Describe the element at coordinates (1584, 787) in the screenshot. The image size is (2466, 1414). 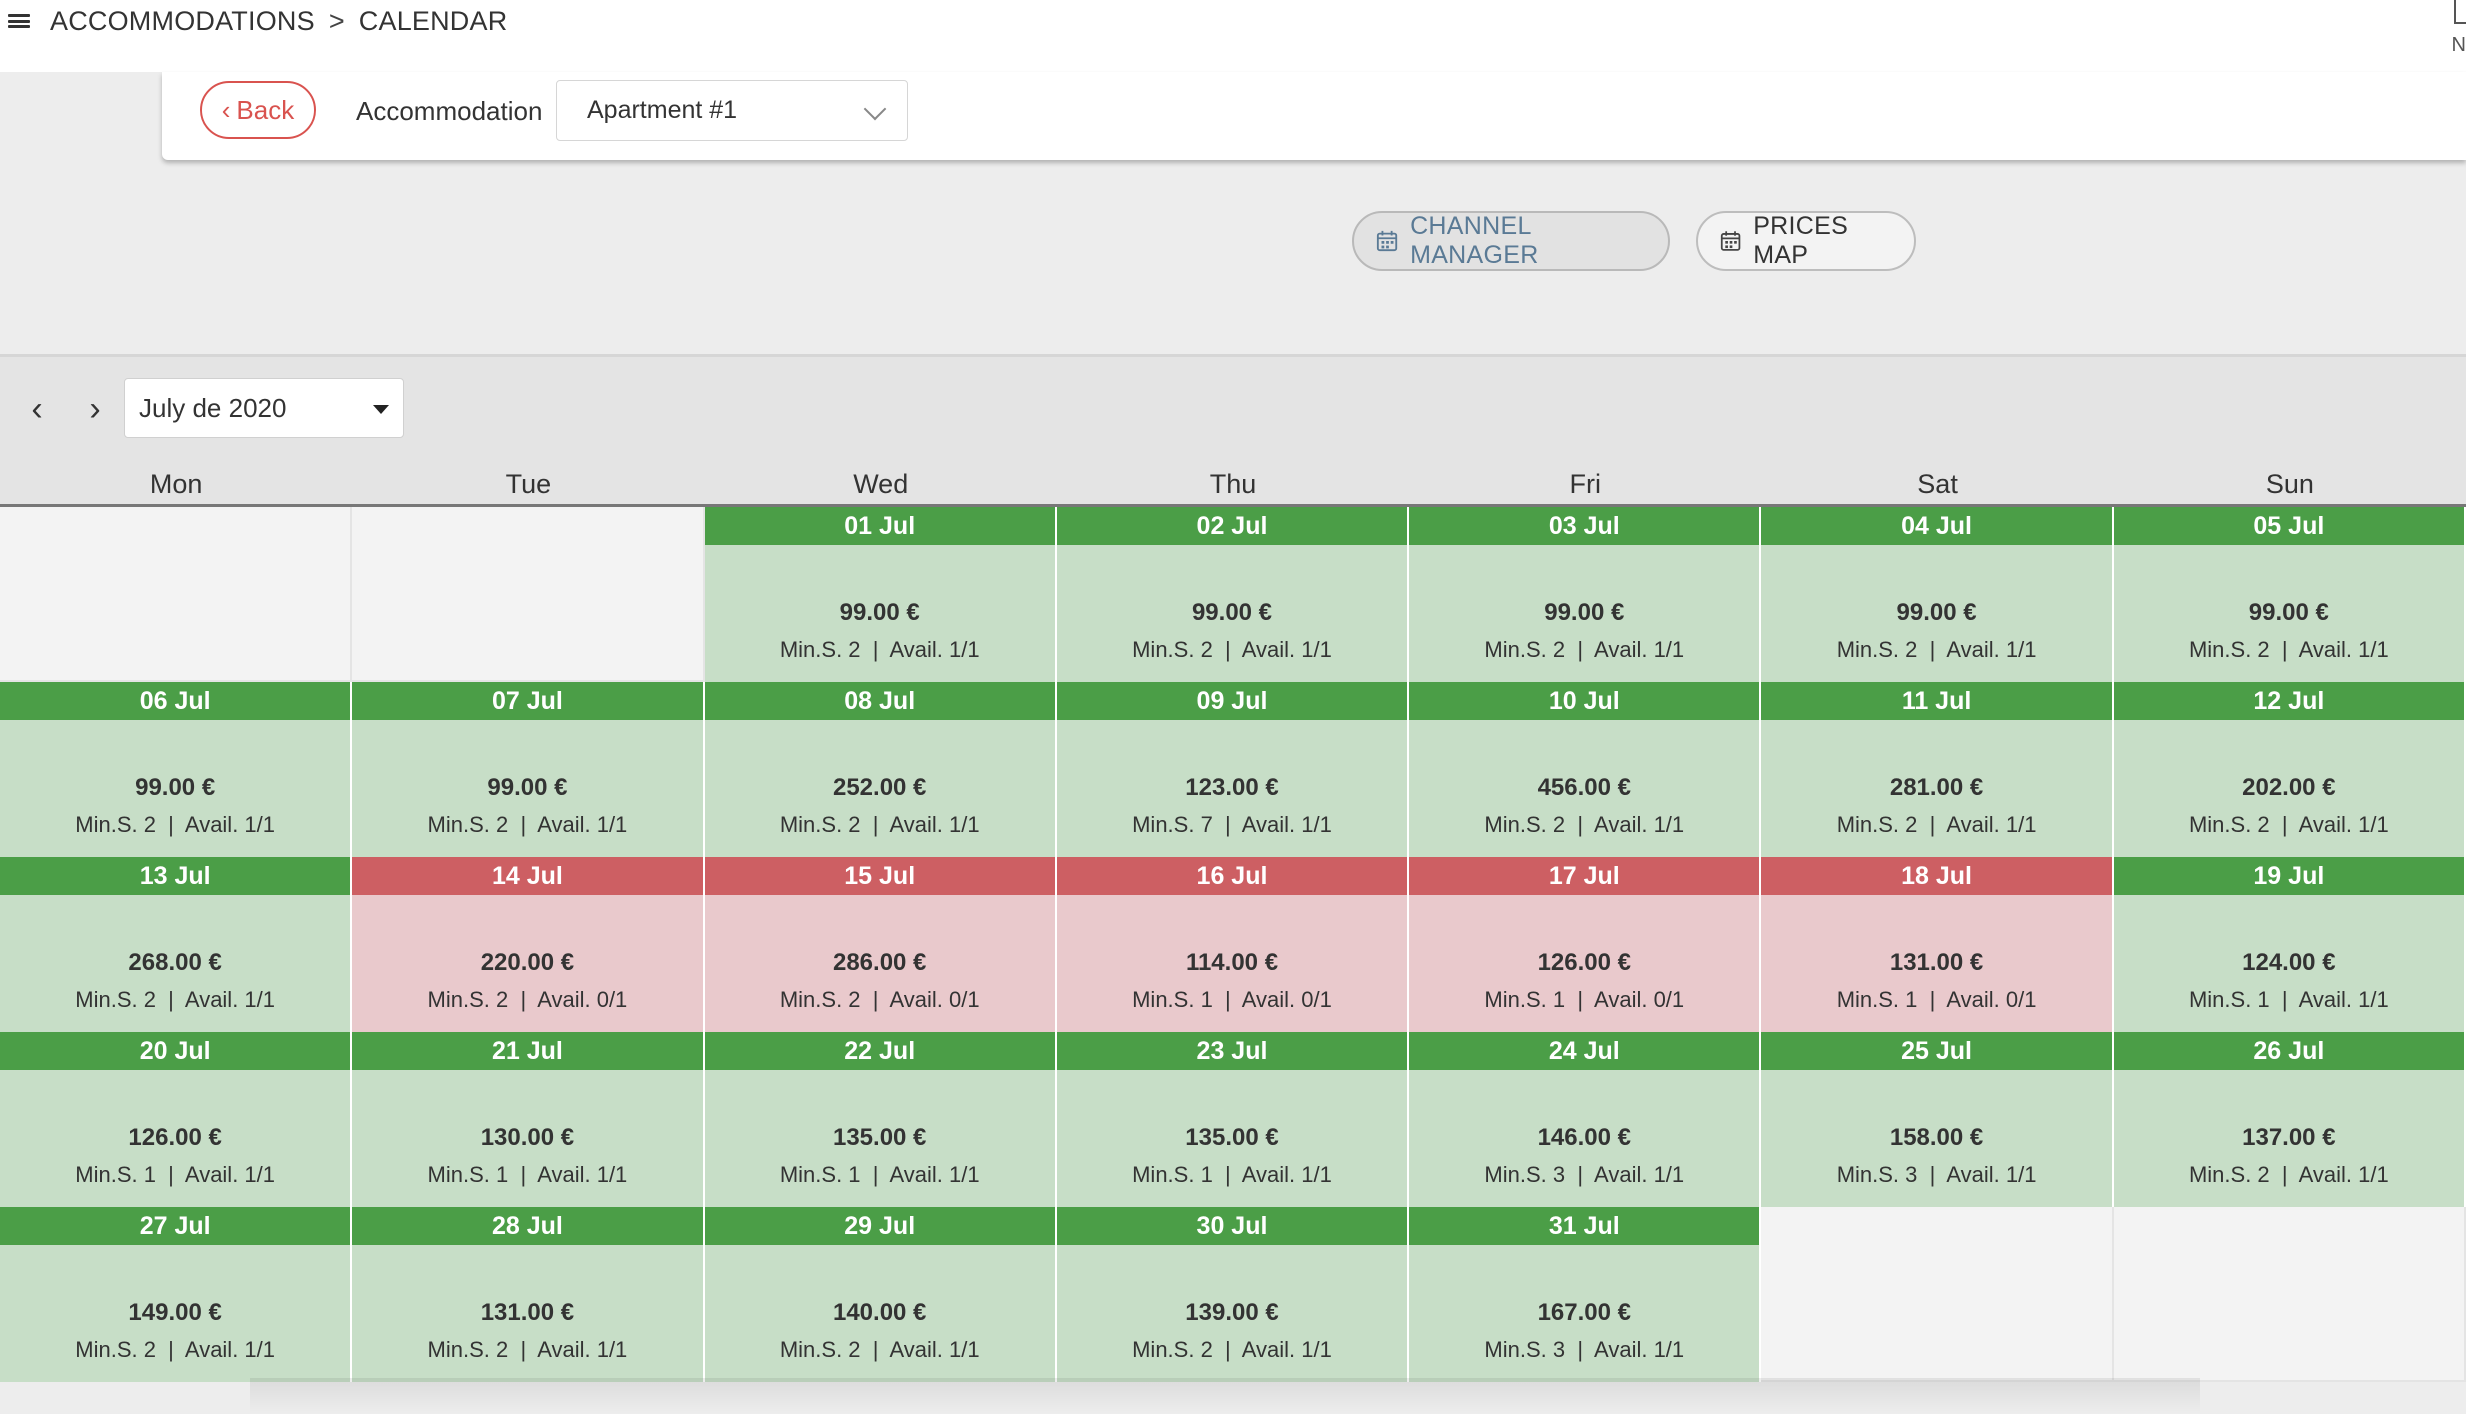
I see `day-price: 456.00 €` at that location.